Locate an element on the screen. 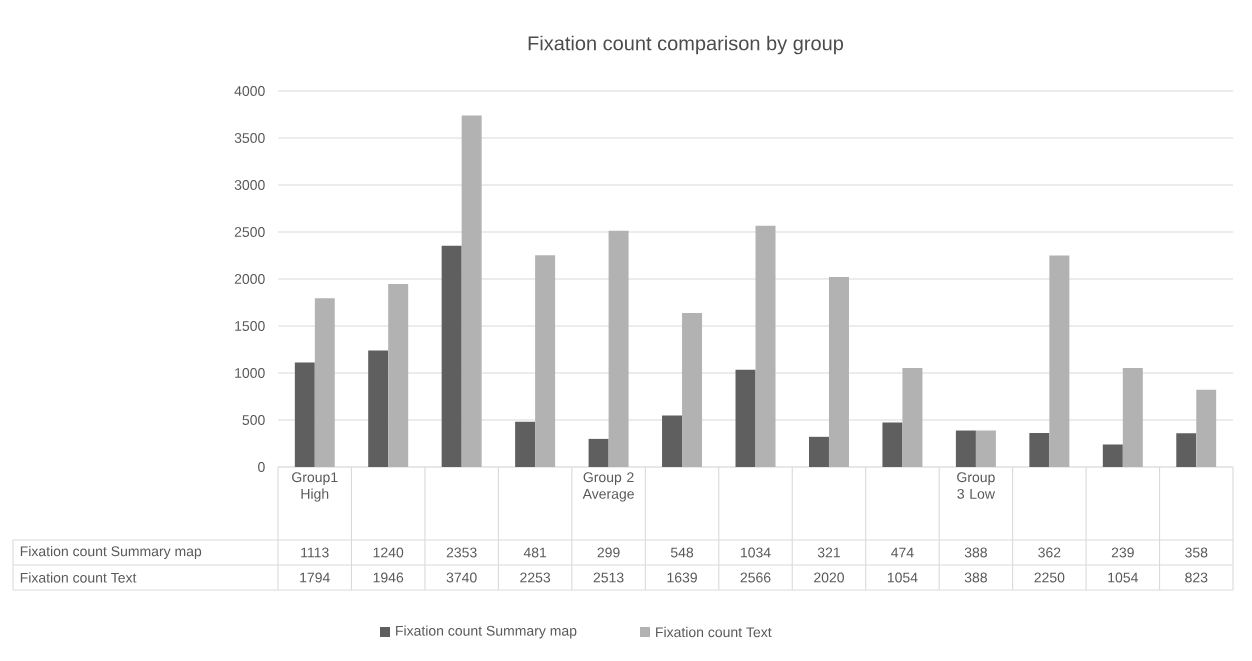 The height and width of the screenshot is (661, 1252). x-tick-label: Group1 High is located at coordinates (315, 487).